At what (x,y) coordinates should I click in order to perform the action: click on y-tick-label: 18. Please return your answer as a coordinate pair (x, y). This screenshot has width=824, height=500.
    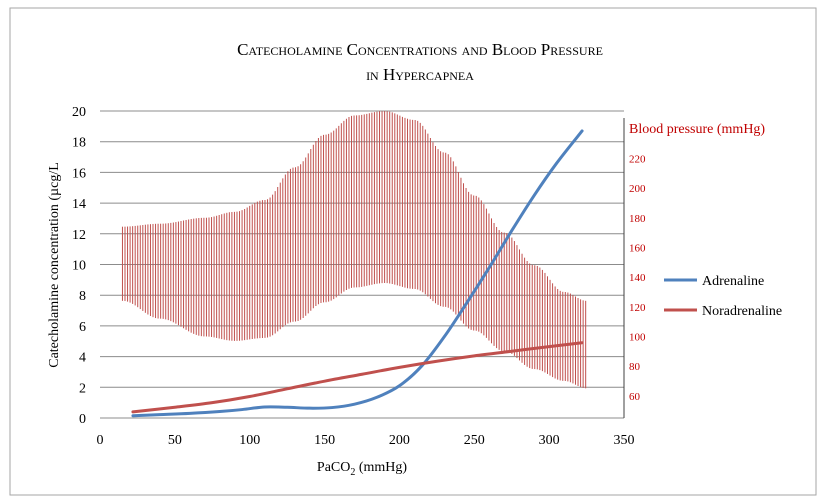
    Looking at the image, I should click on (79, 143).